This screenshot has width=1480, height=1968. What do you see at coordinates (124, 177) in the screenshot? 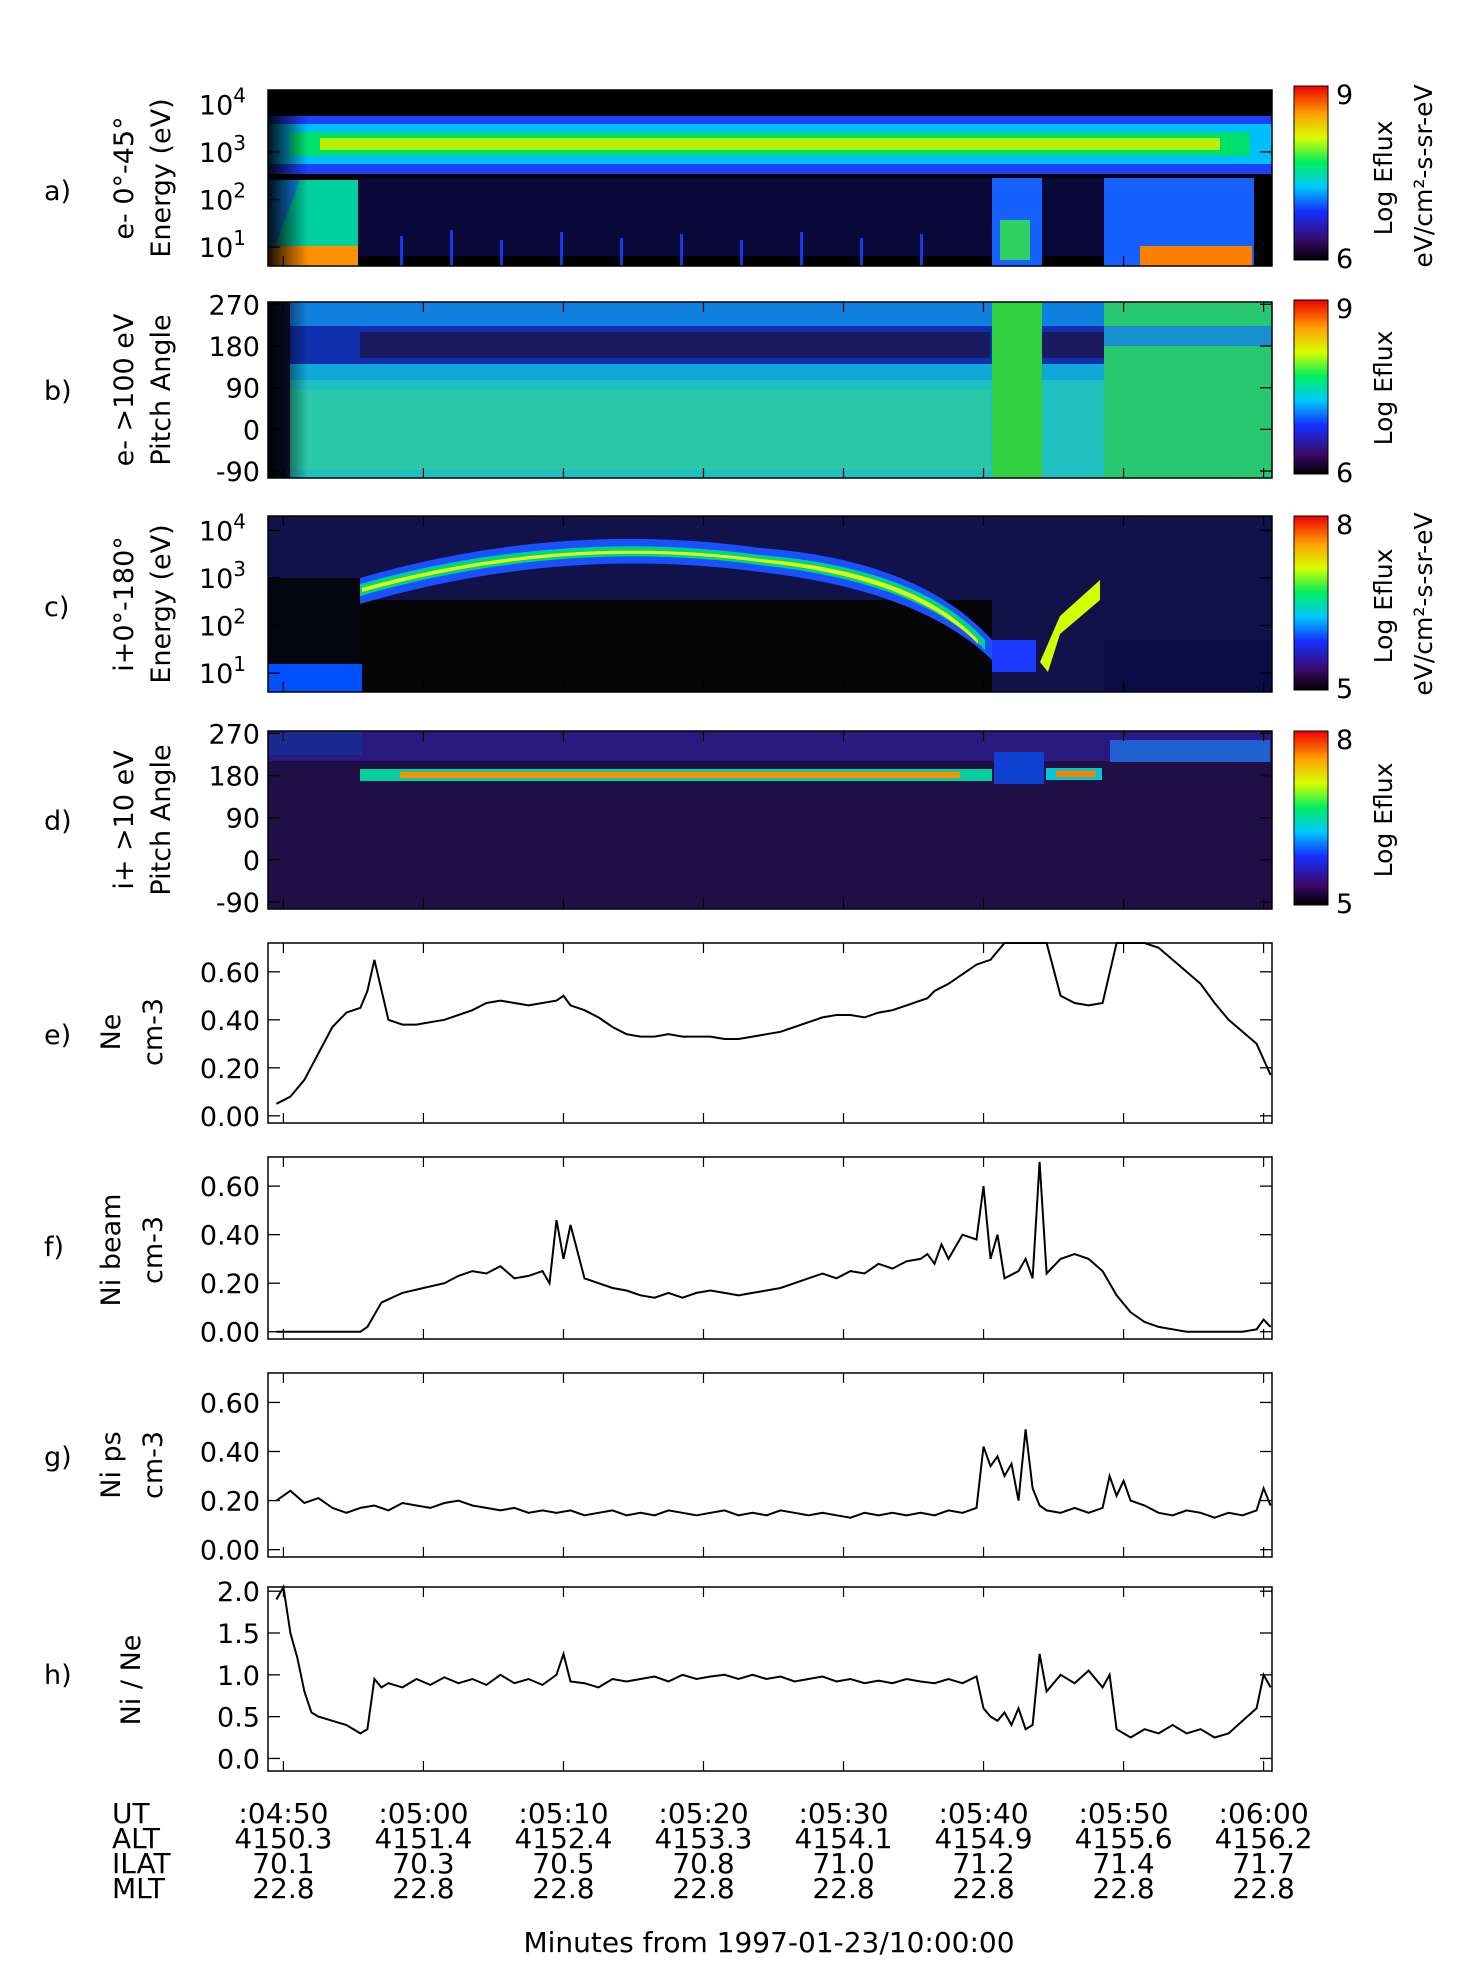
I see `ylabel-a-1: e- 0°-45°` at bounding box center [124, 177].